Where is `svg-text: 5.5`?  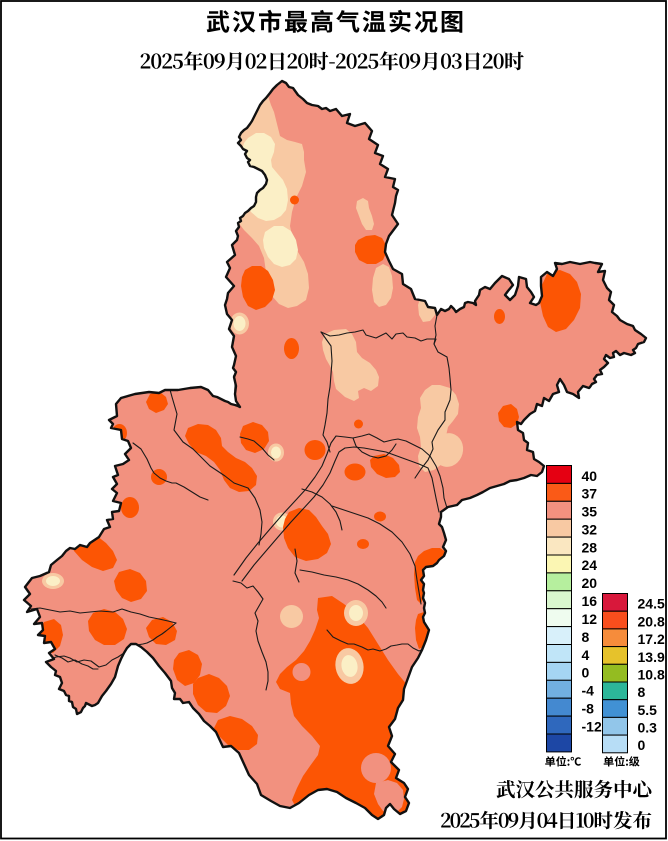
svg-text: 5.5 is located at coordinates (648, 710).